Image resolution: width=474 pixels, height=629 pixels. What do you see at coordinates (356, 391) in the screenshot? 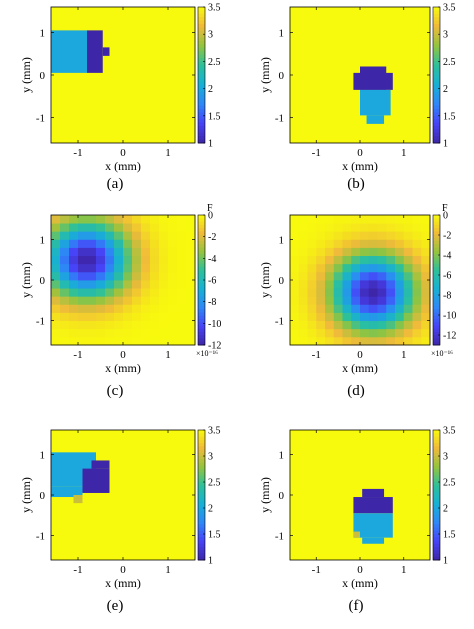
I see `caption-d: (d)` at bounding box center [356, 391].